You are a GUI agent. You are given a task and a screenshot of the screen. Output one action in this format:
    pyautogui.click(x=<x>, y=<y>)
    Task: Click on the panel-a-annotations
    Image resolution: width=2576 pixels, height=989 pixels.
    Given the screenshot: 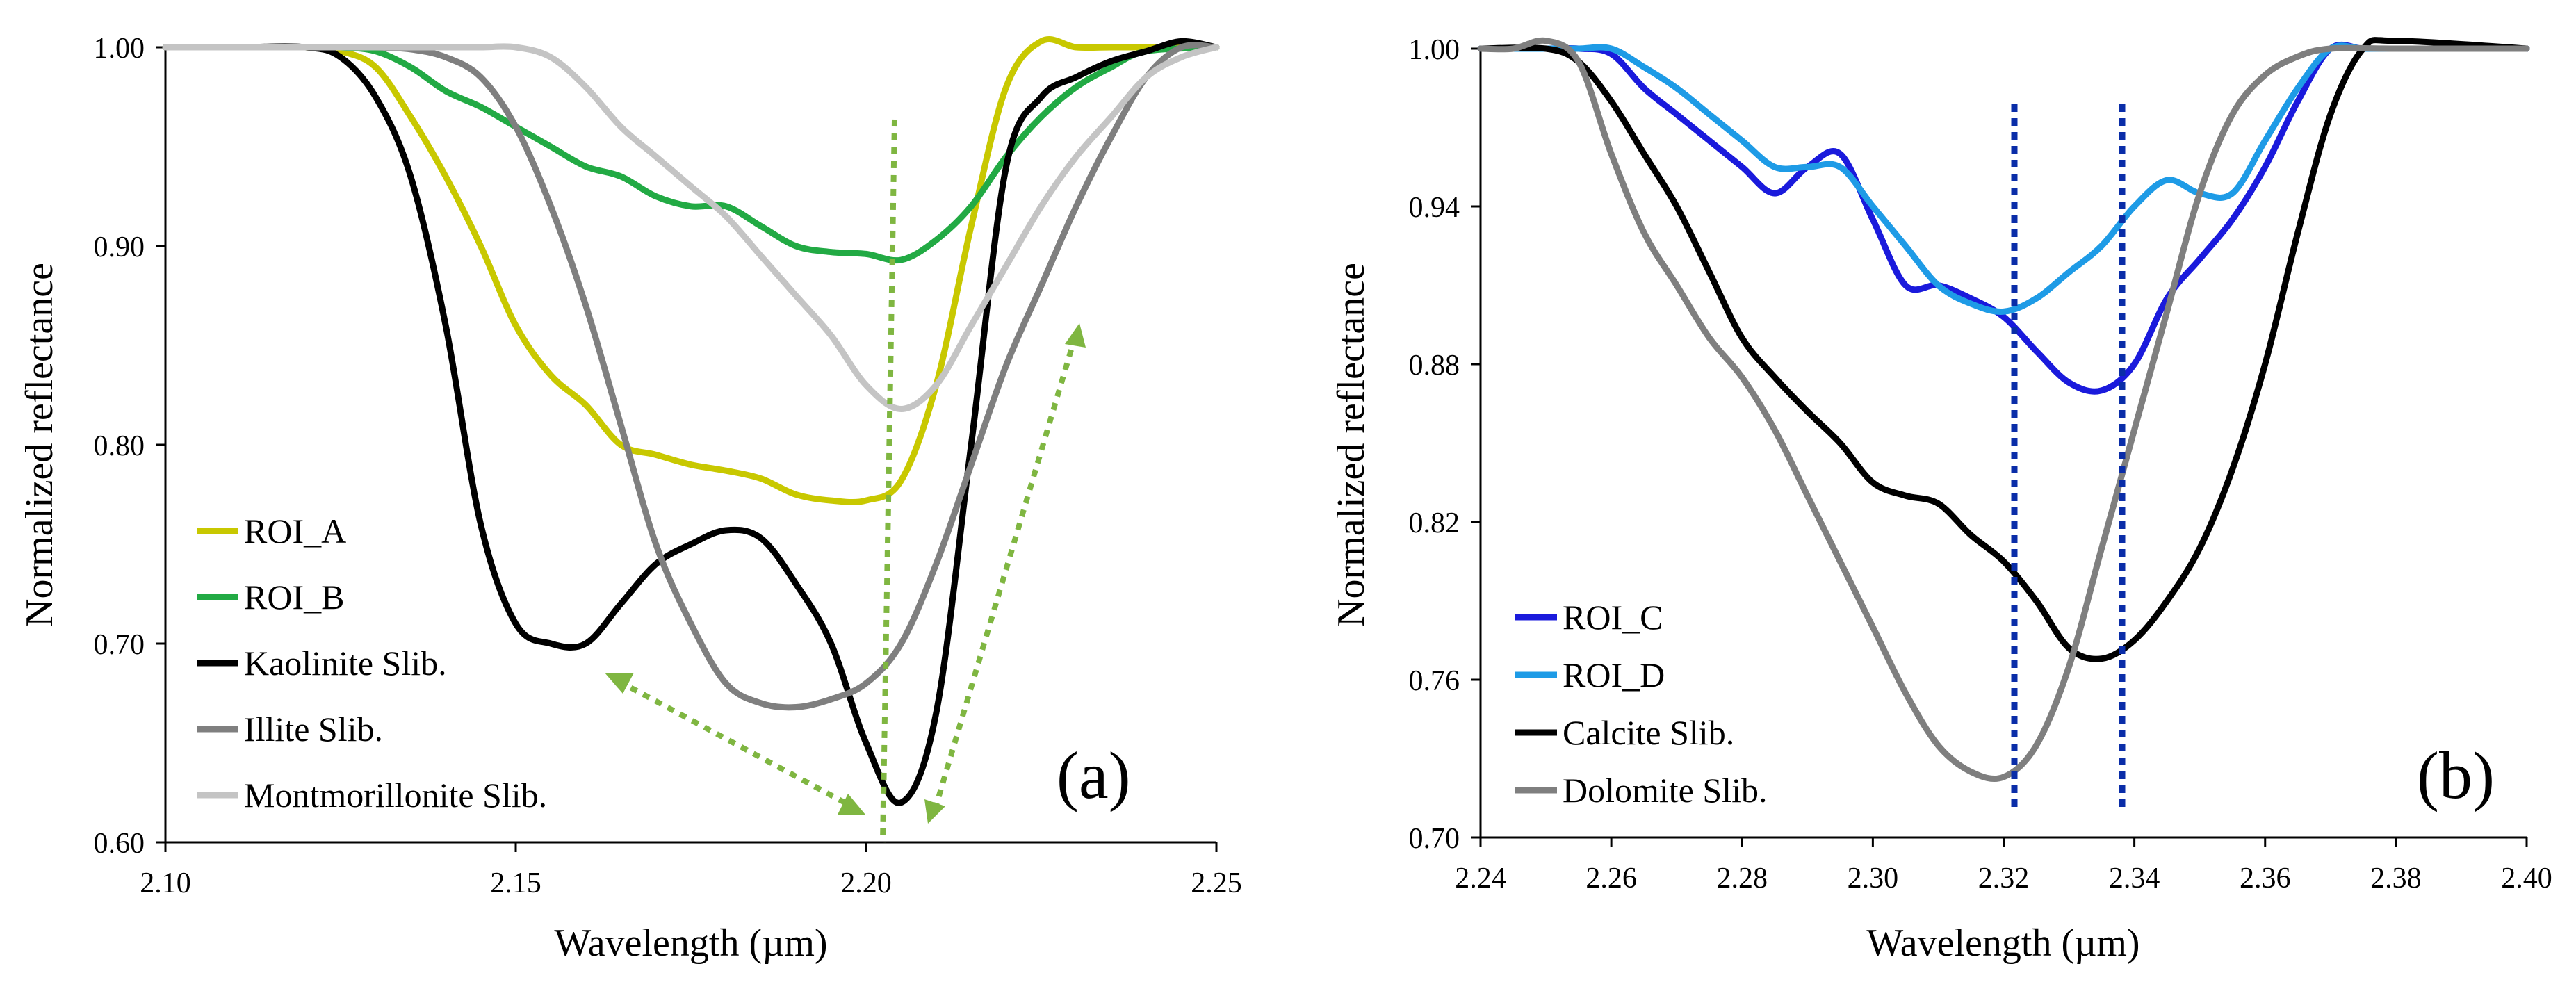 What is the action you would take?
    pyautogui.click(x=847, y=481)
    